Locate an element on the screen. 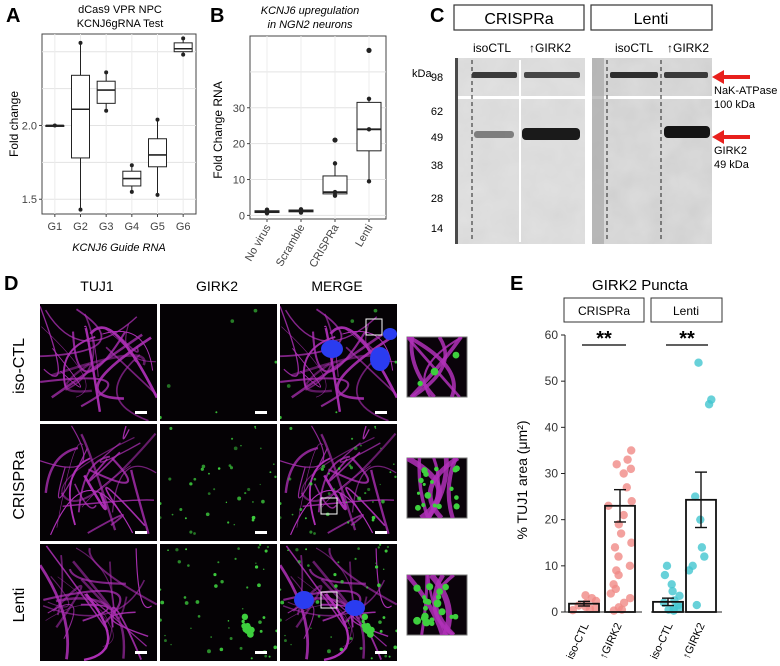  marker-14: 14 is located at coordinates (437, 229).